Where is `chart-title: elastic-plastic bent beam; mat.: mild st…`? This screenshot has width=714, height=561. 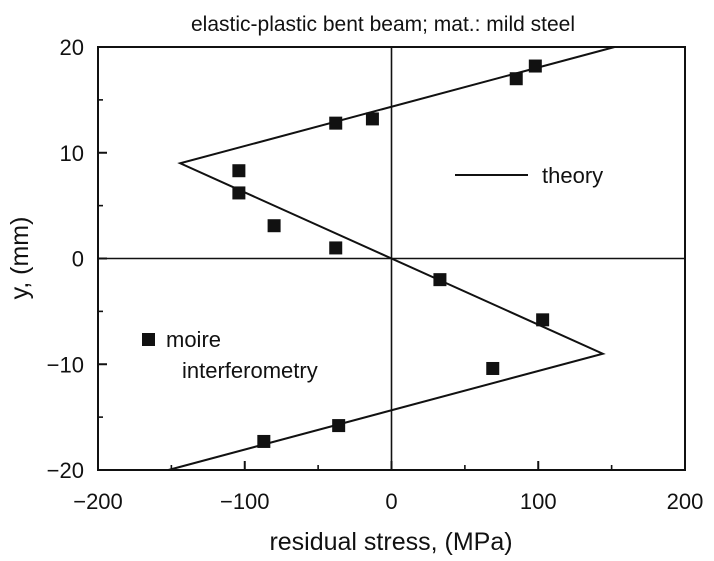
chart-title: elastic-plastic bent beam; mat.: mild st… is located at coordinates (383, 24).